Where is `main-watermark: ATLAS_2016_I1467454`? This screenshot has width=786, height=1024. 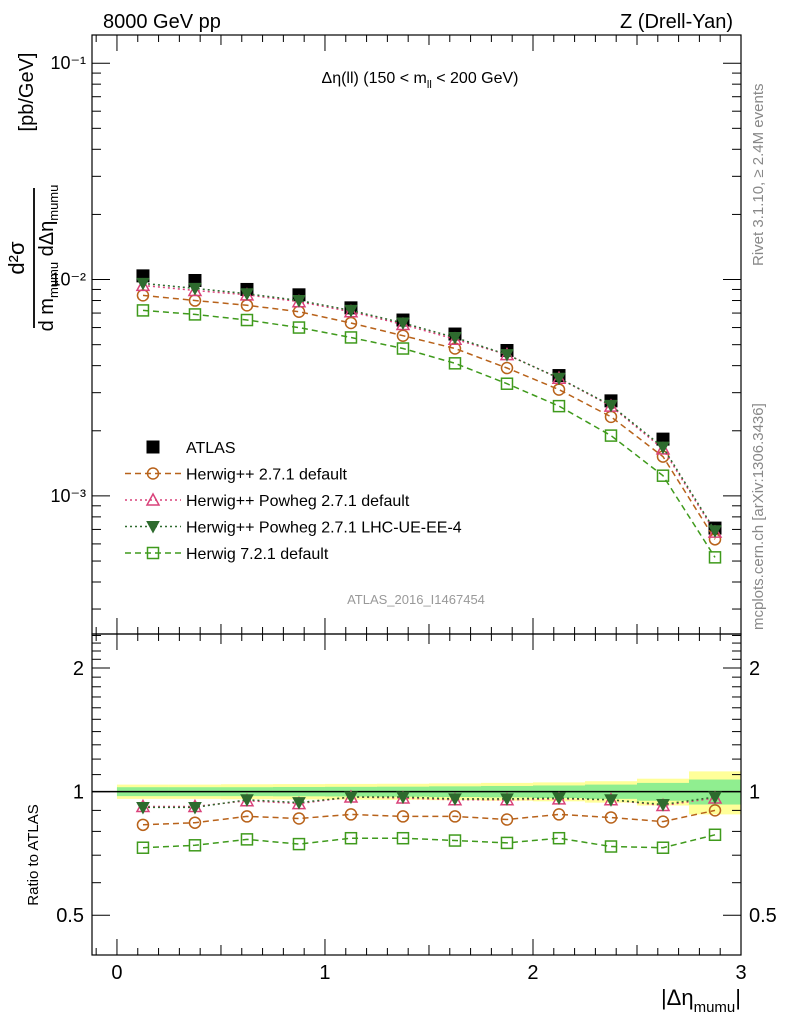 main-watermark: ATLAS_2016_I1467454 is located at coordinates (416, 599).